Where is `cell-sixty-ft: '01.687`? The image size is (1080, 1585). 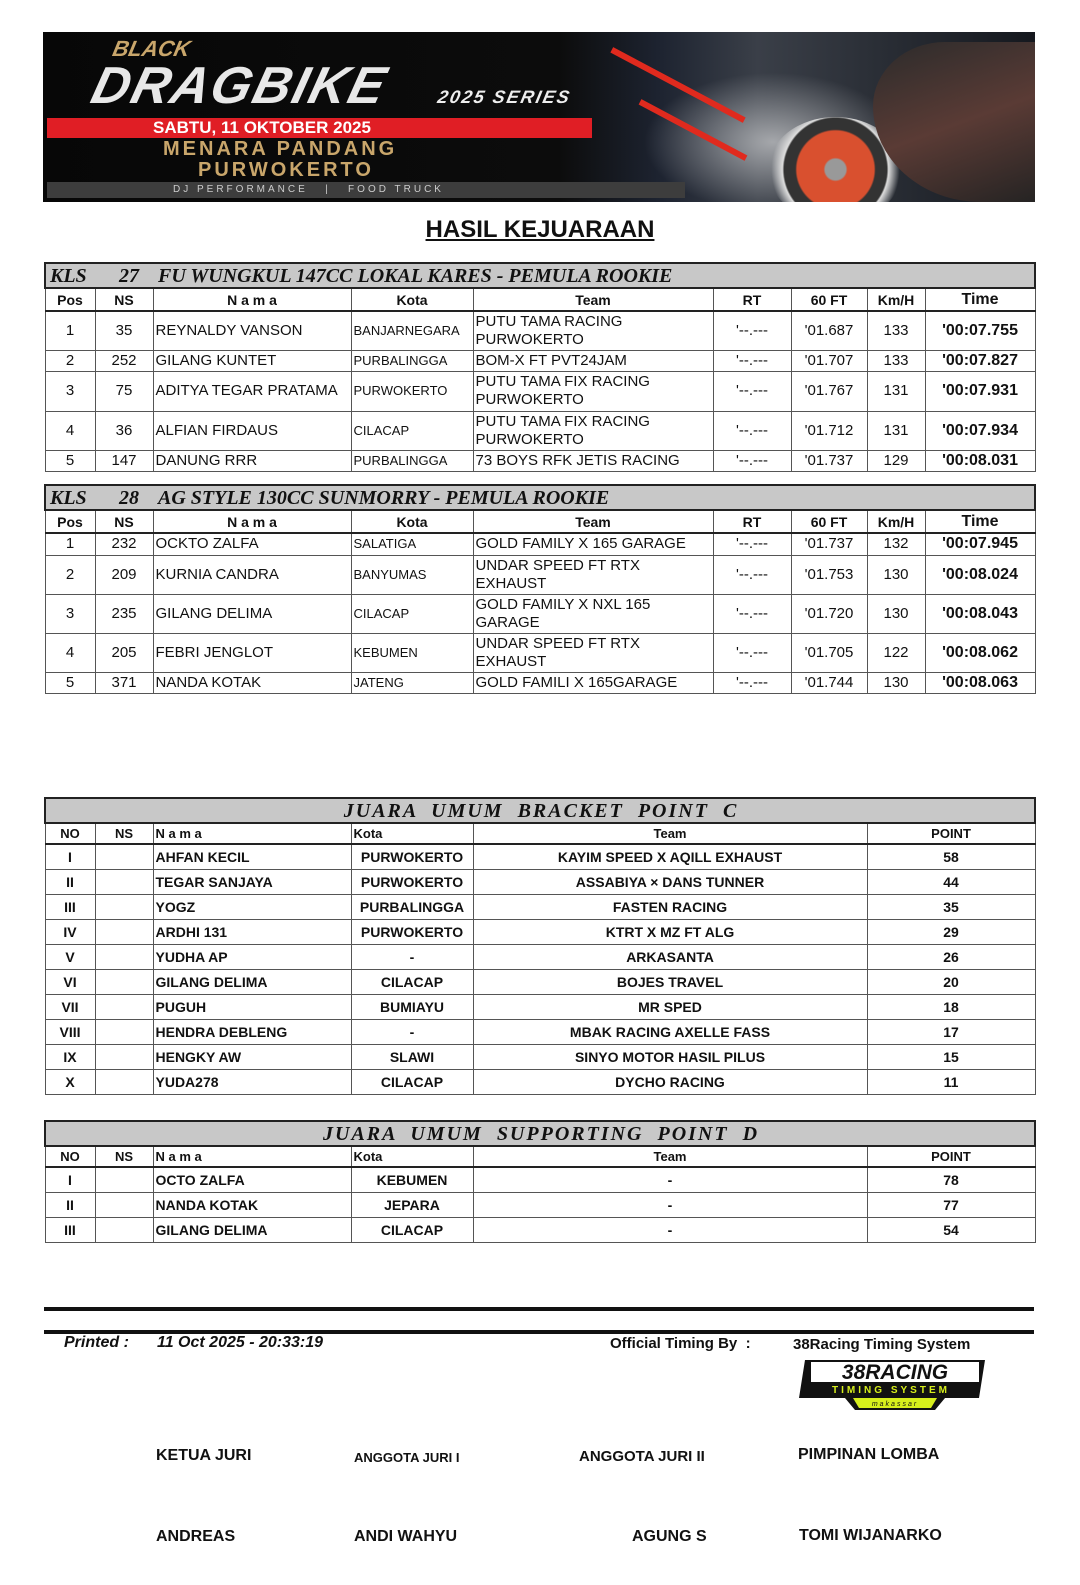
cell-sixty-ft: '01.687 is located at coordinates (829, 330).